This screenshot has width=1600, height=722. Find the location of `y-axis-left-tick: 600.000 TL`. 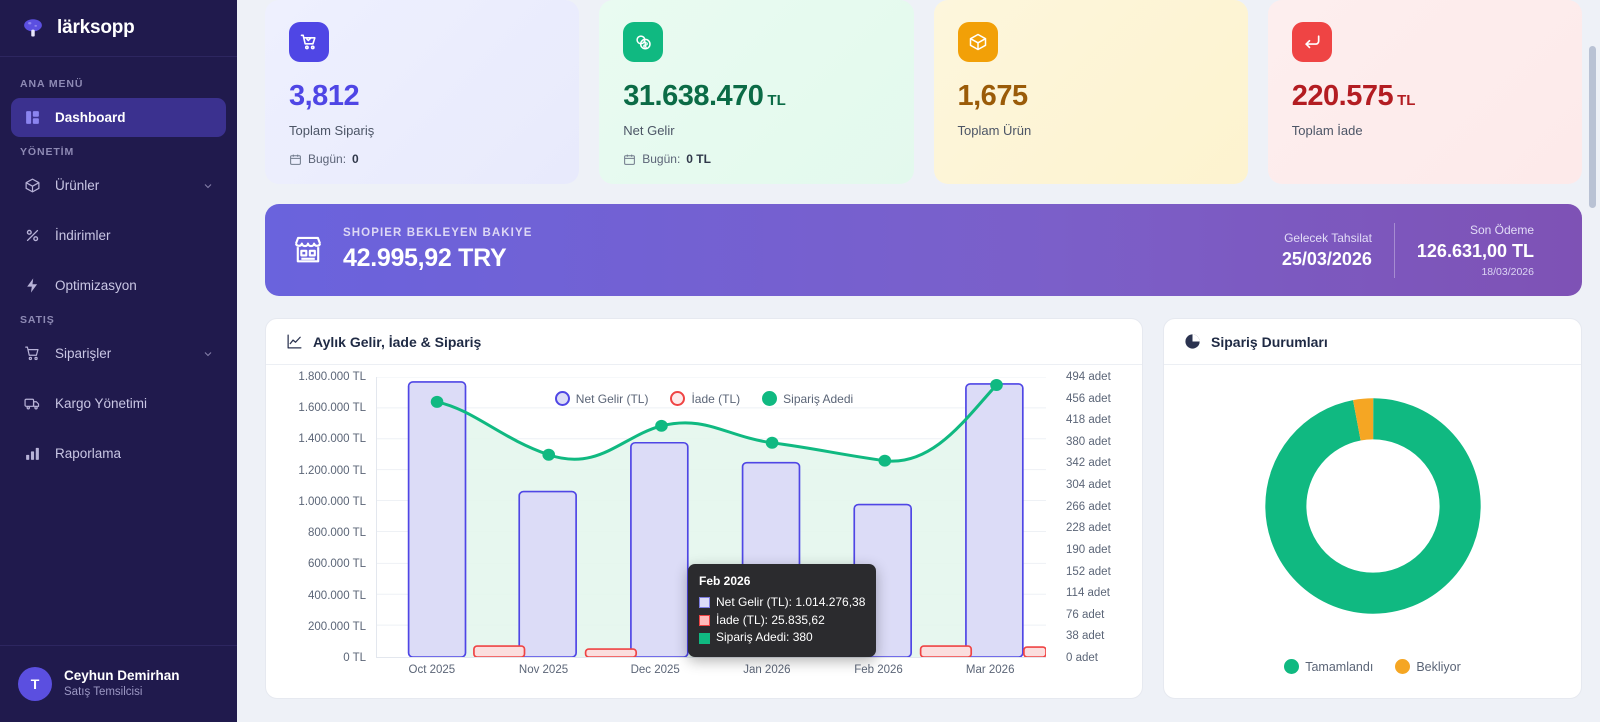

y-axis-left-tick: 600.000 TL is located at coordinates (337, 564).